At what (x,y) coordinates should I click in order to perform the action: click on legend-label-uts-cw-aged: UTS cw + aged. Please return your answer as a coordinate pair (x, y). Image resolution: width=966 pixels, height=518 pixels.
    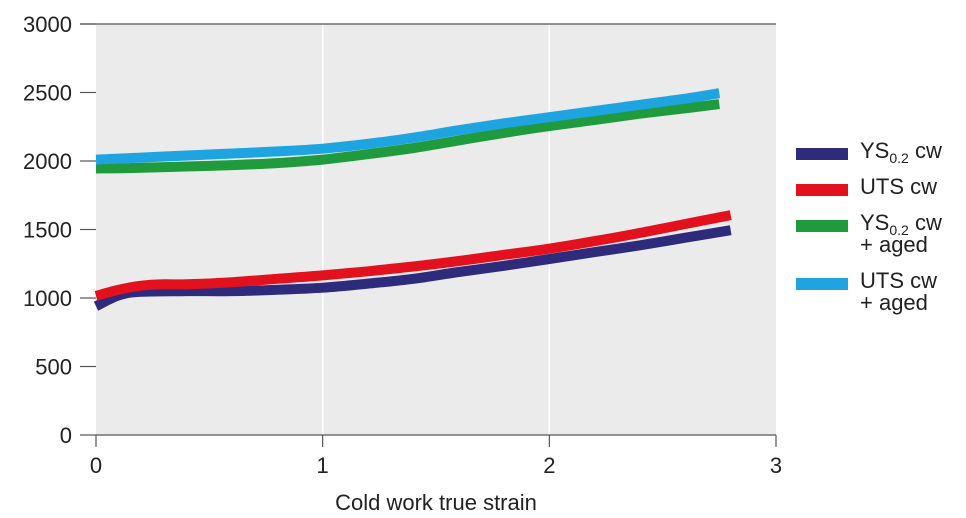
    Looking at the image, I should click on (898, 291).